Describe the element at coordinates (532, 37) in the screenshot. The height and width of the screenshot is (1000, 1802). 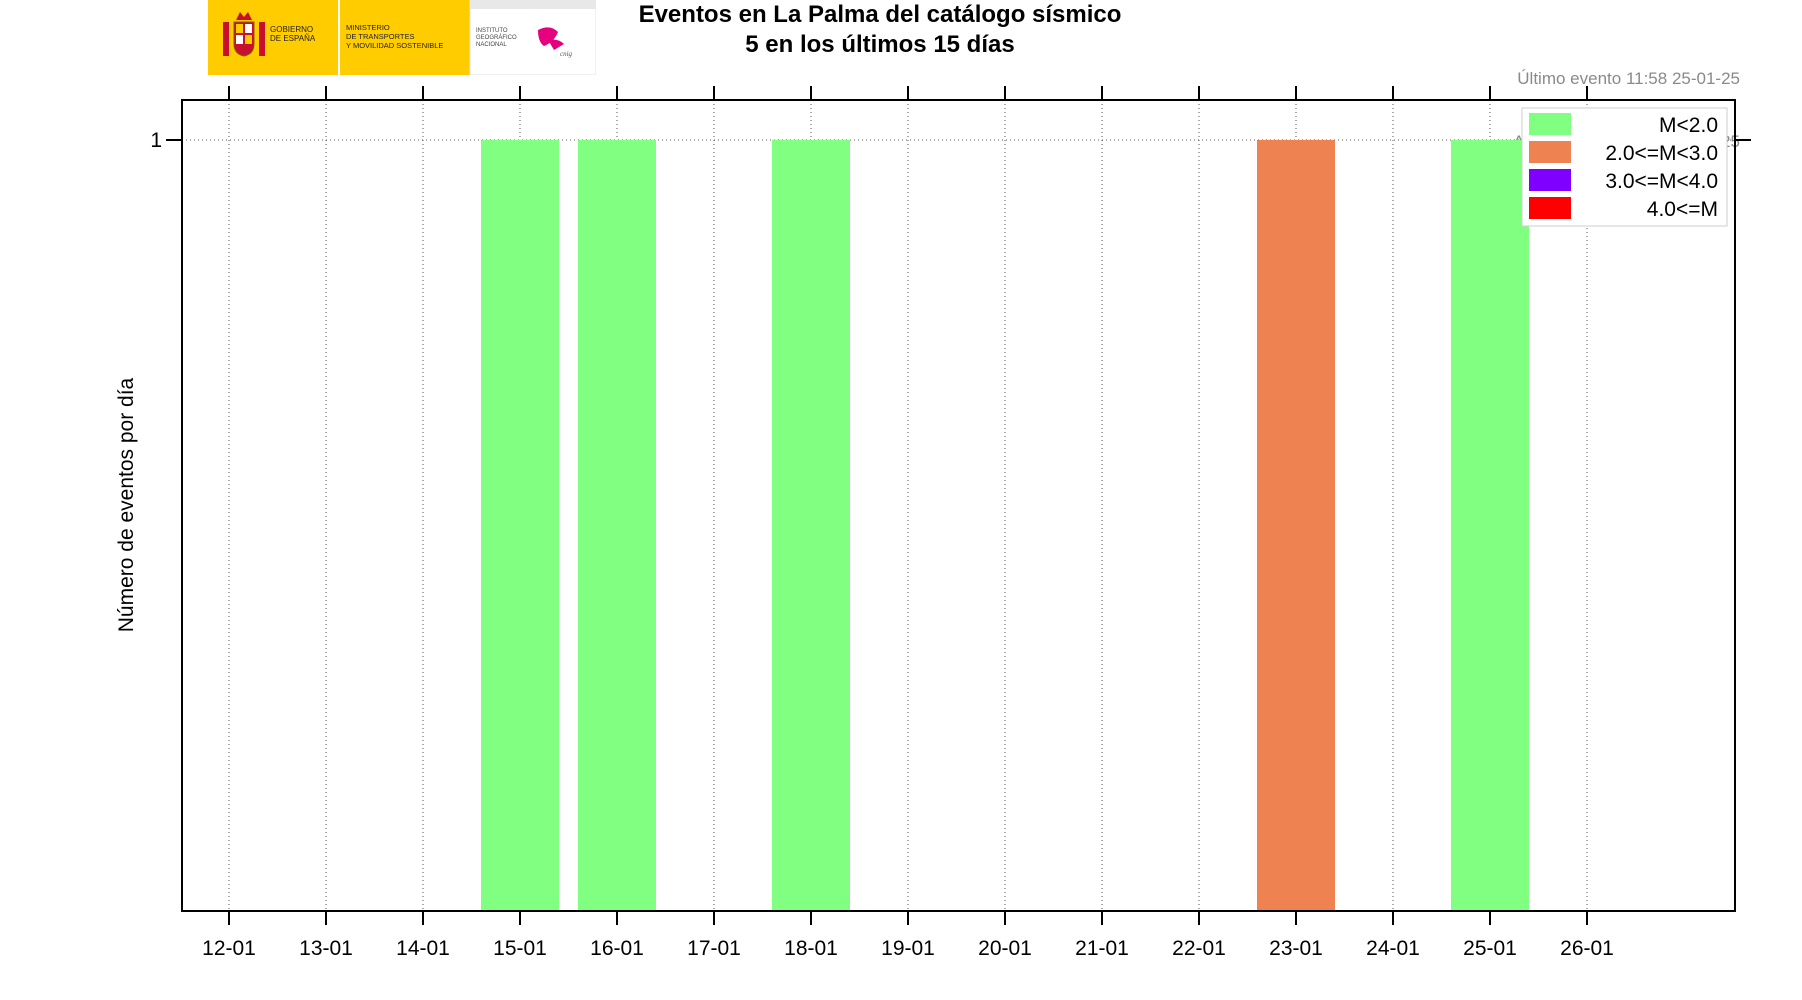
I see `logo-ign-band` at that location.